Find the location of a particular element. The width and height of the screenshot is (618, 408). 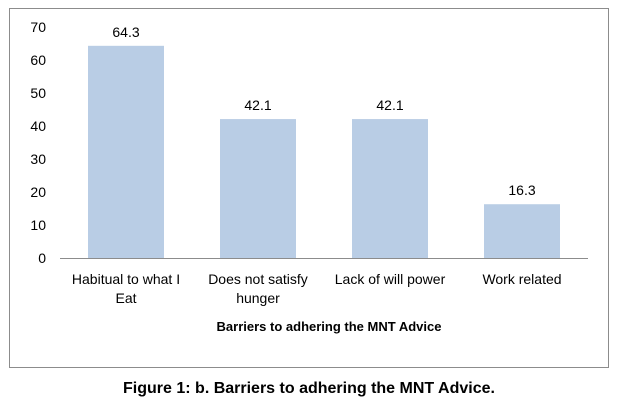

x-axis-title: Barriers to adhering the MNT Advice is located at coordinates (329, 326).